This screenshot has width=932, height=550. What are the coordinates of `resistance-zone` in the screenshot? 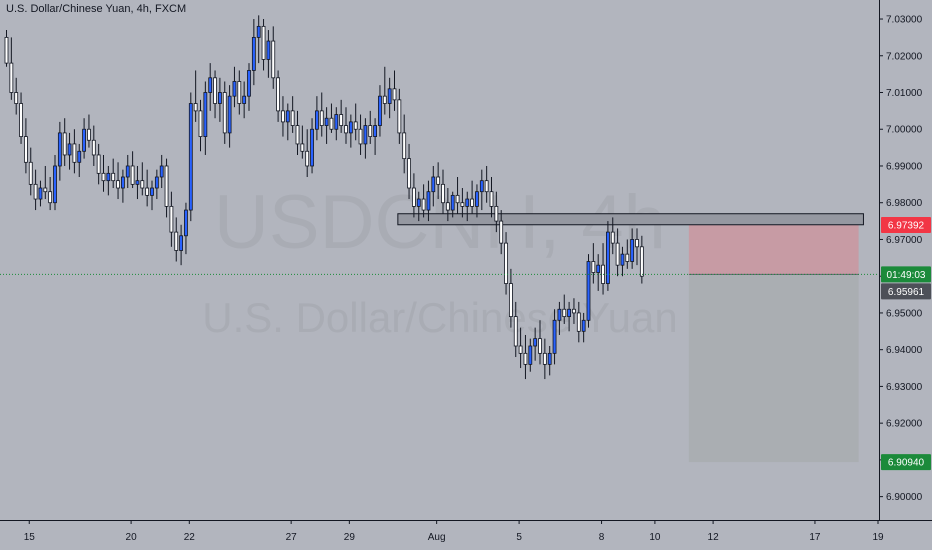 It's located at (630, 219).